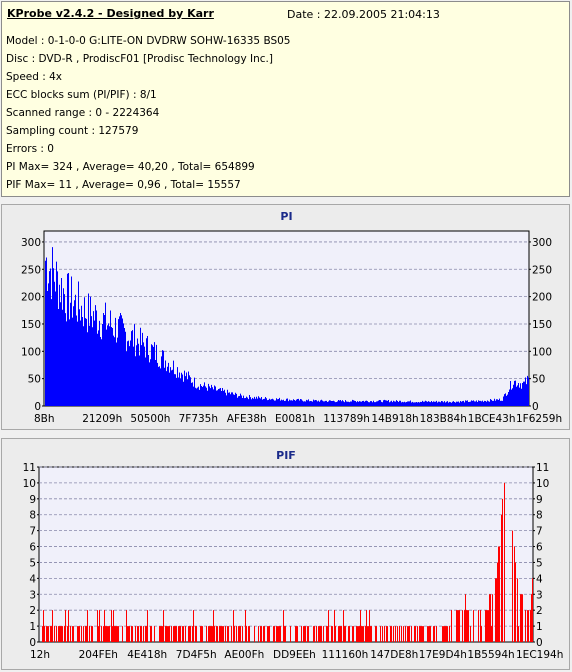  I want to click on y-tick-label-left: 4, so click(32, 579).